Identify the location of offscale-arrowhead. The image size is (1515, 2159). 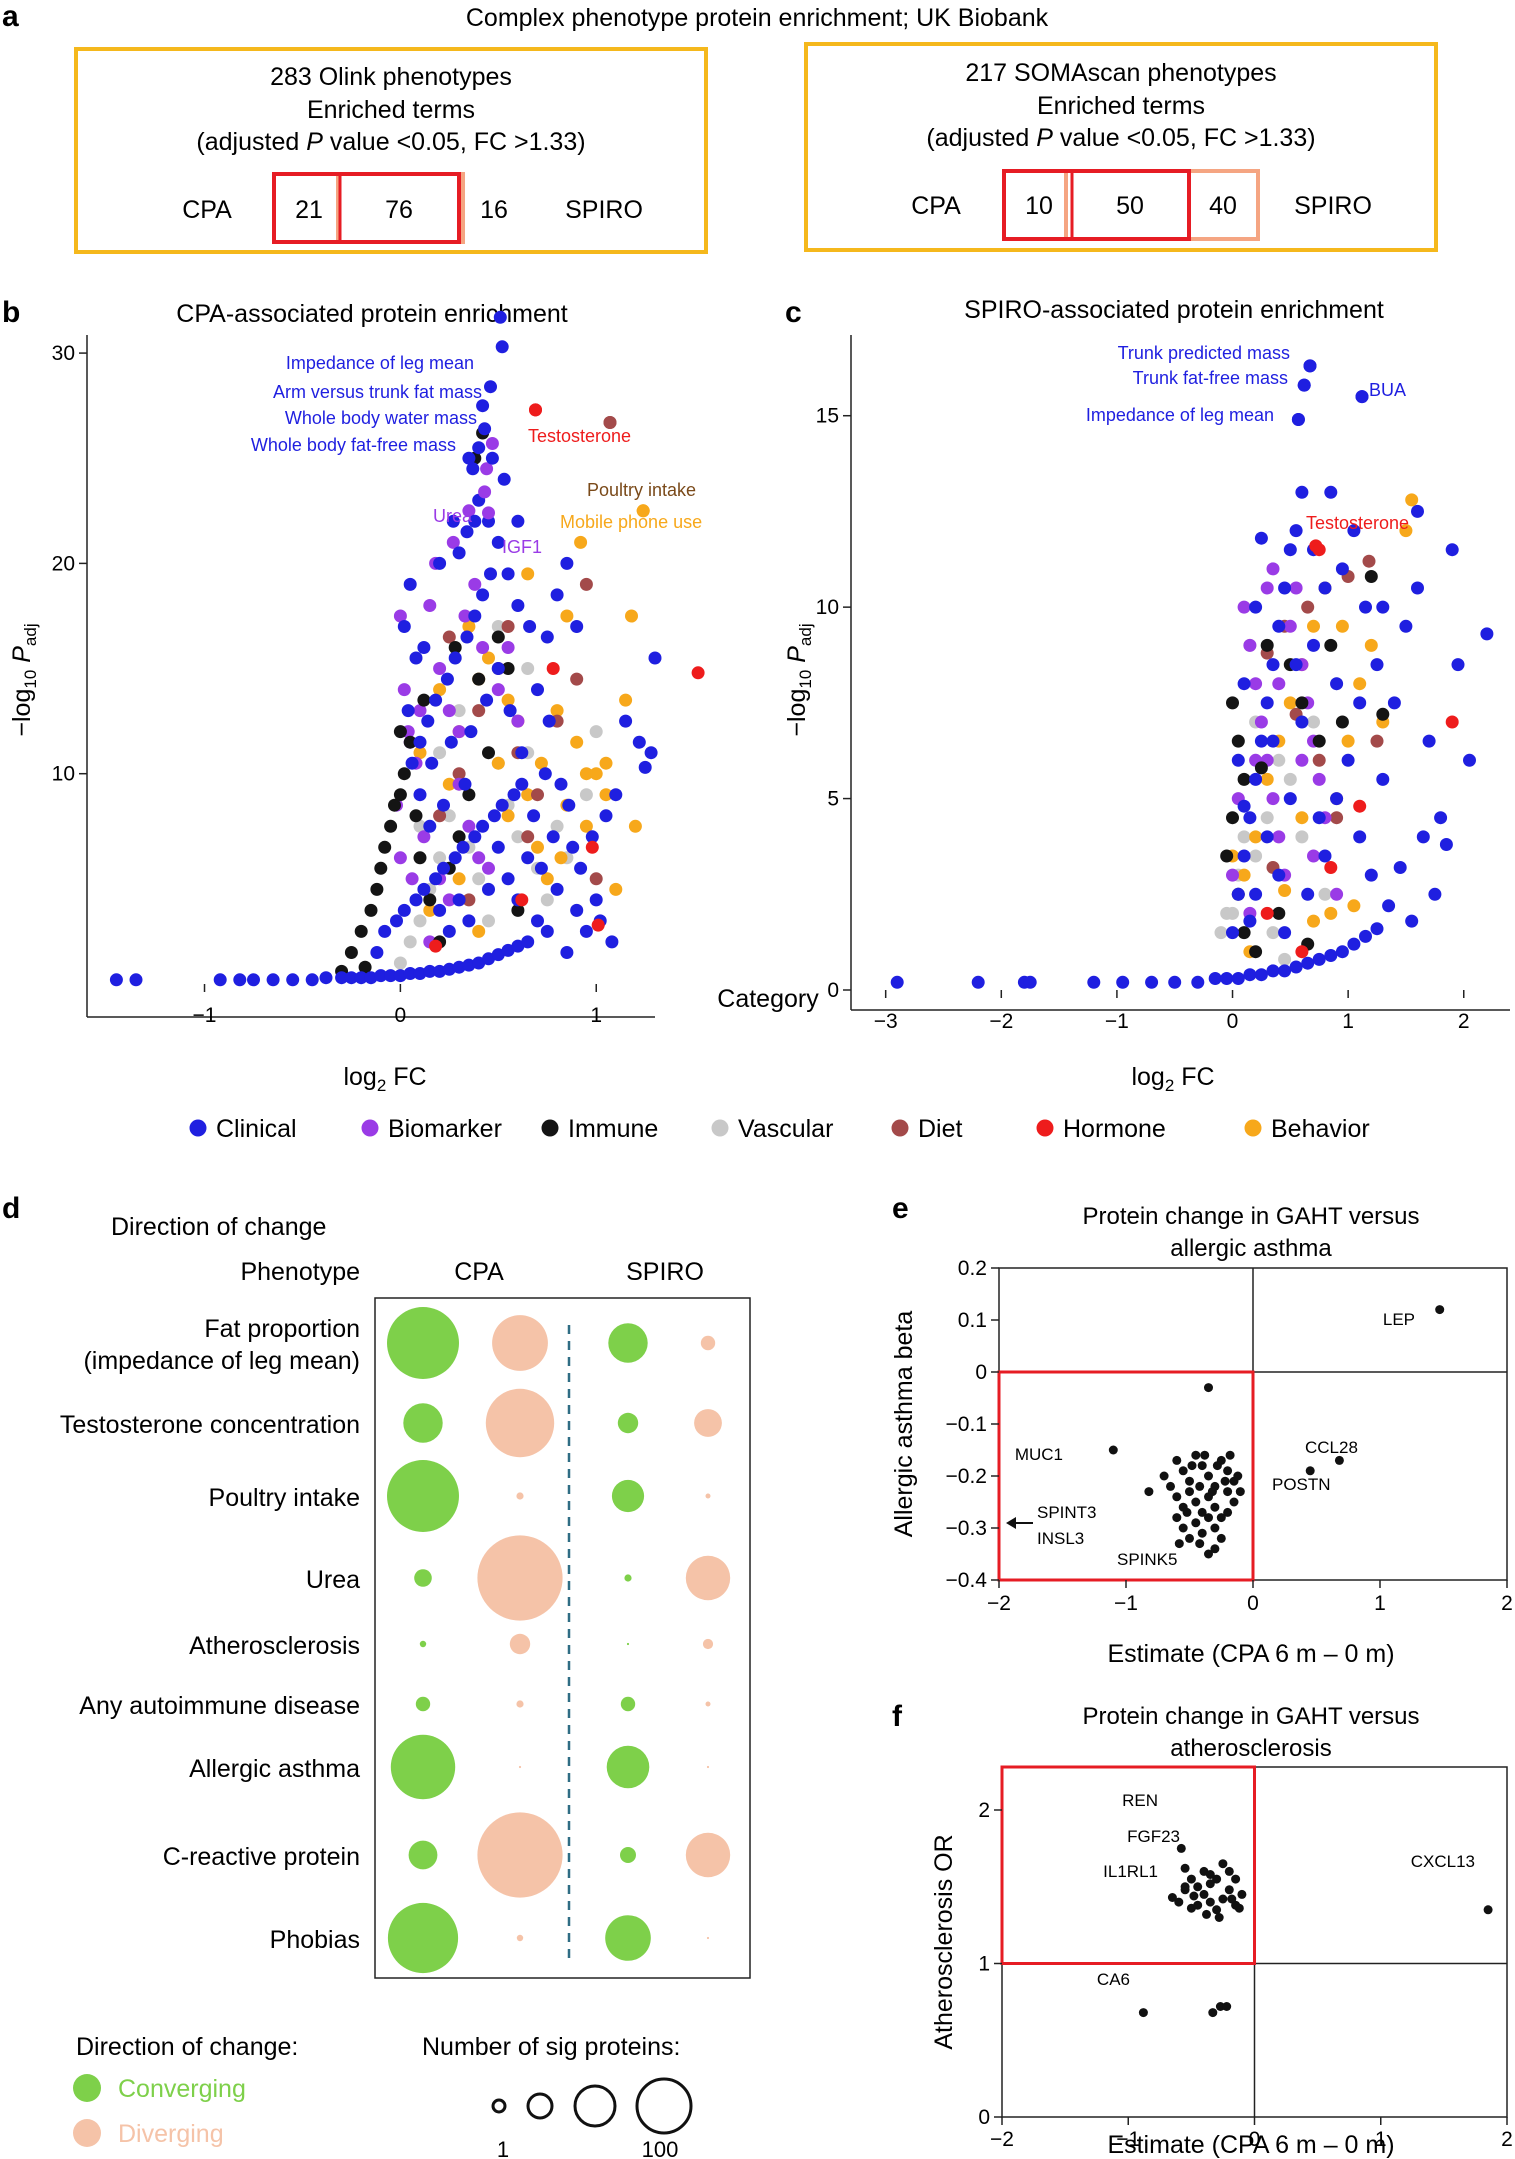
(1011, 1523).